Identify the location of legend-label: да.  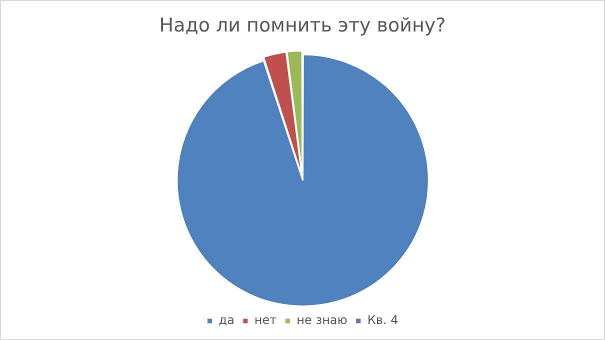
(226, 320).